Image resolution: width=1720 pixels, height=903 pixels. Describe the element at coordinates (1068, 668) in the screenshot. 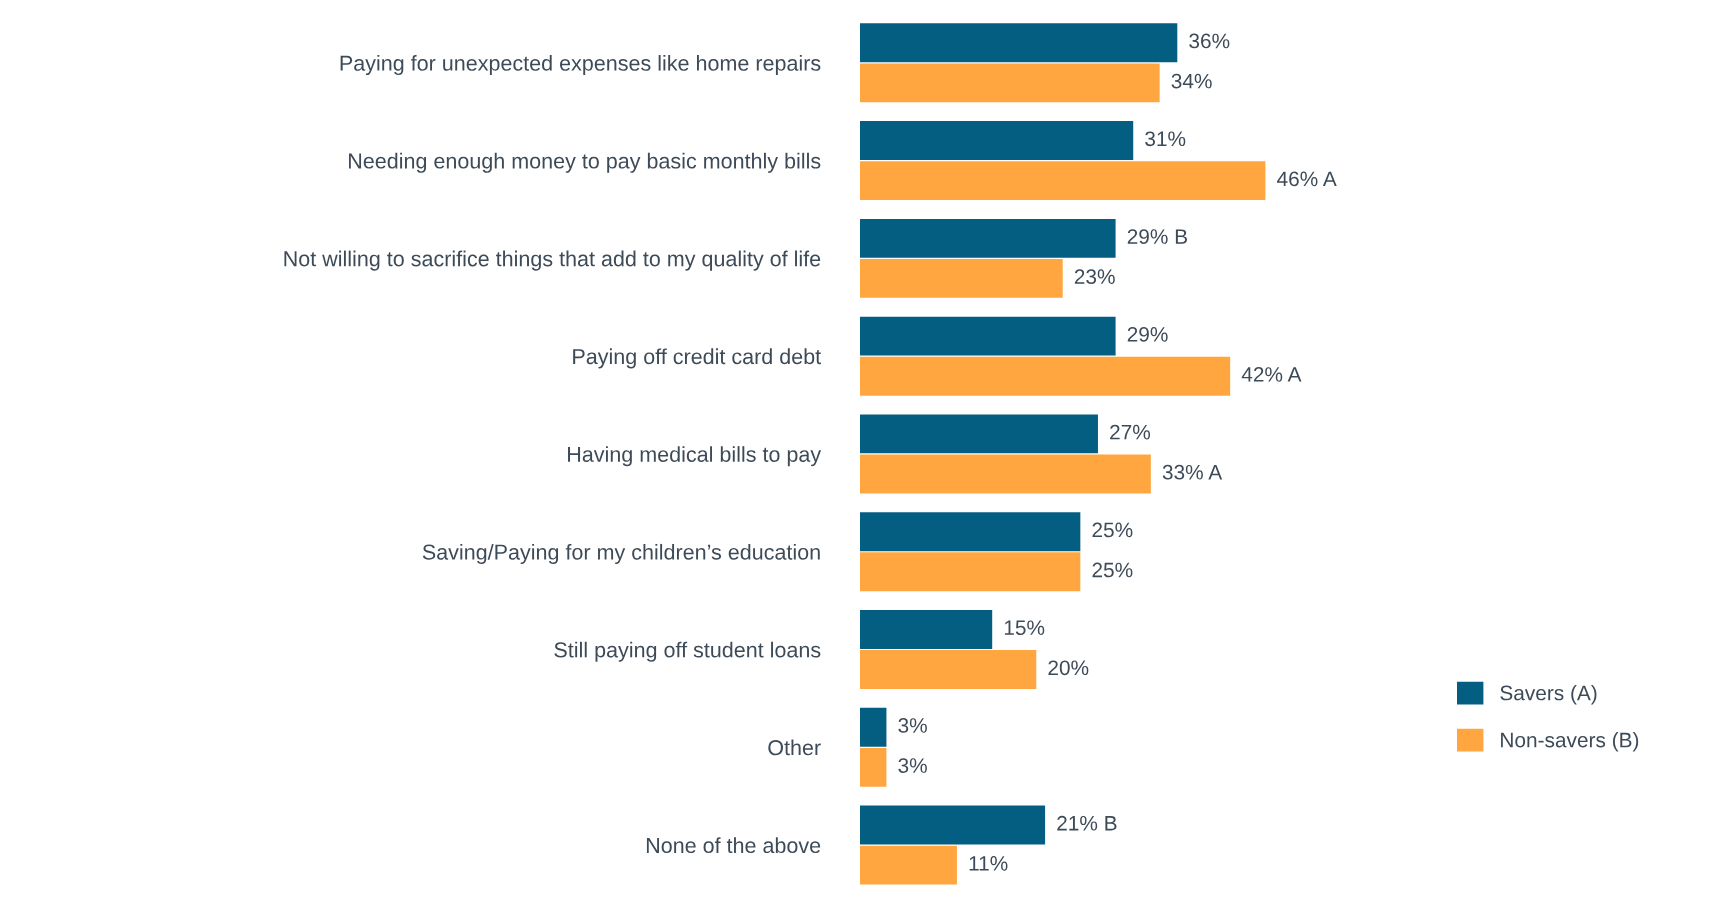

I see `data-label: 20%` at that location.